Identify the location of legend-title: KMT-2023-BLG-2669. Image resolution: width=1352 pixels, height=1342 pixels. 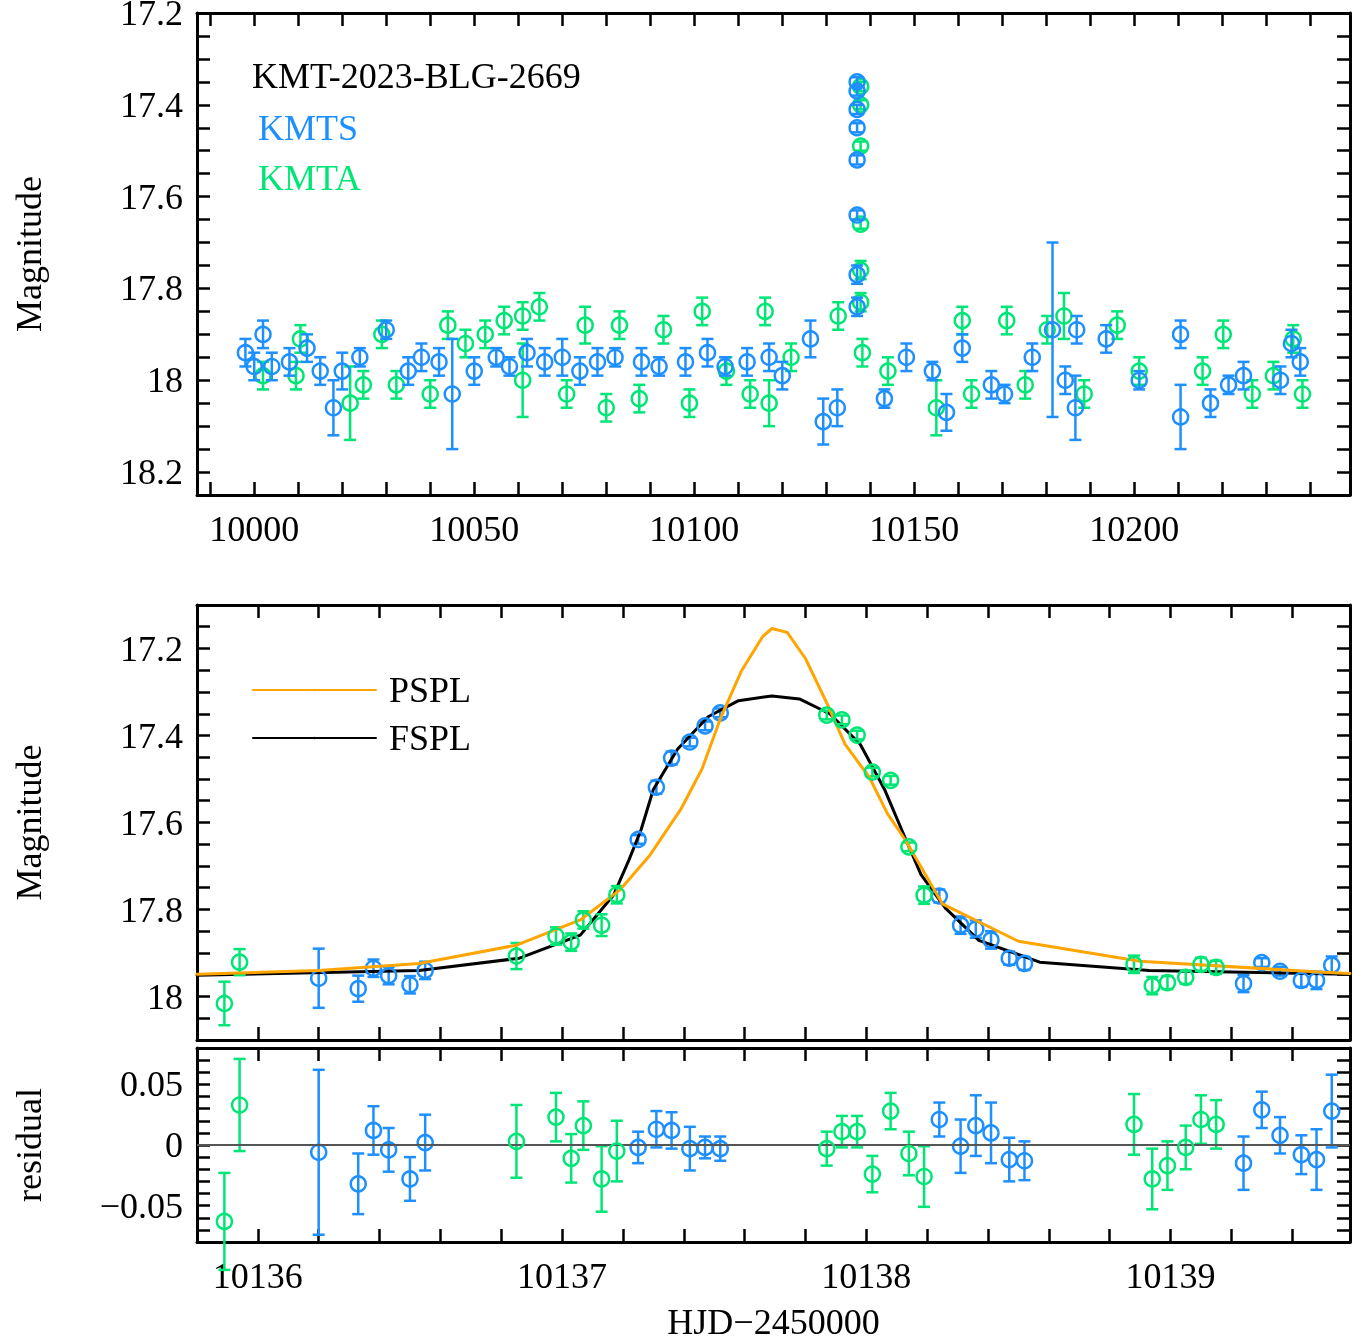
(416, 76).